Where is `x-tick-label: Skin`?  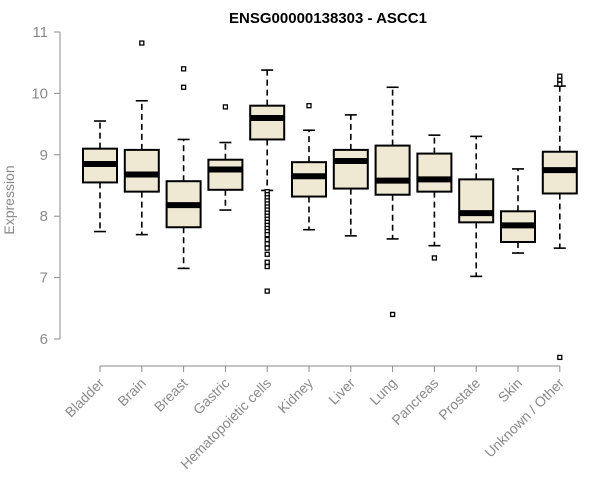 x-tick-label: Skin is located at coordinates (510, 390).